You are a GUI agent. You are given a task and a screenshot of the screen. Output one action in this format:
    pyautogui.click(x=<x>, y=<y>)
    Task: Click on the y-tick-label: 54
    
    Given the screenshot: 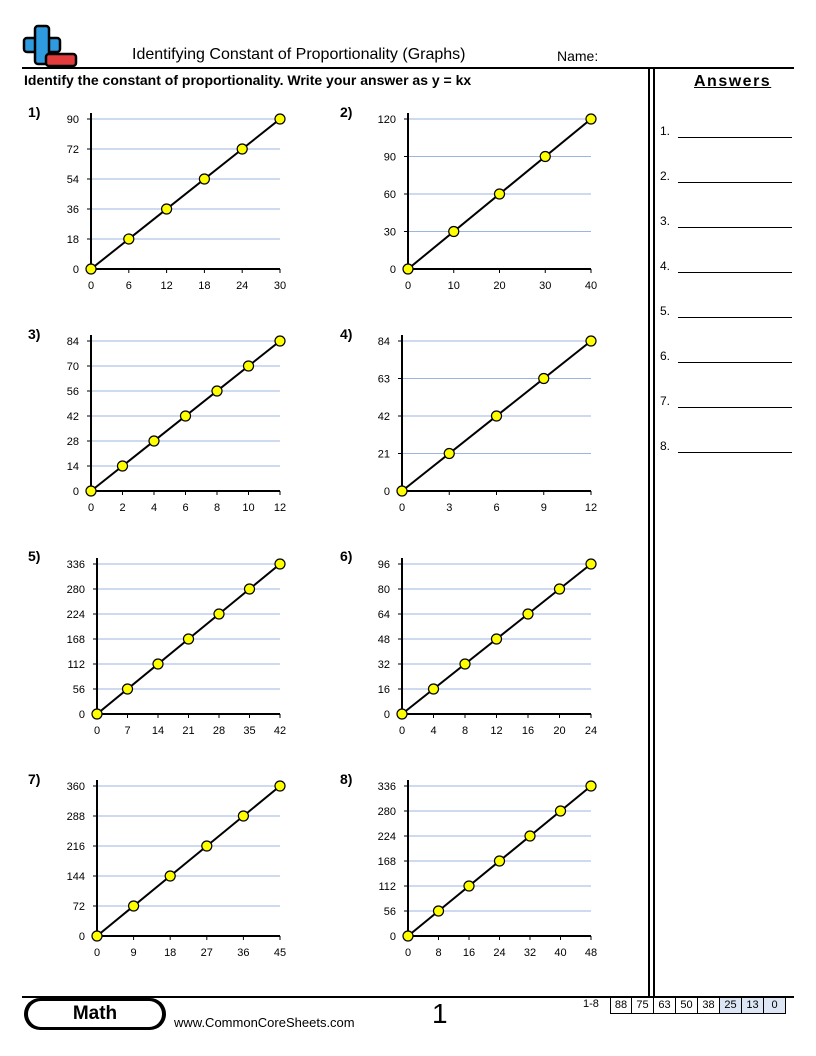 What is the action you would take?
    pyautogui.click(x=73, y=180)
    